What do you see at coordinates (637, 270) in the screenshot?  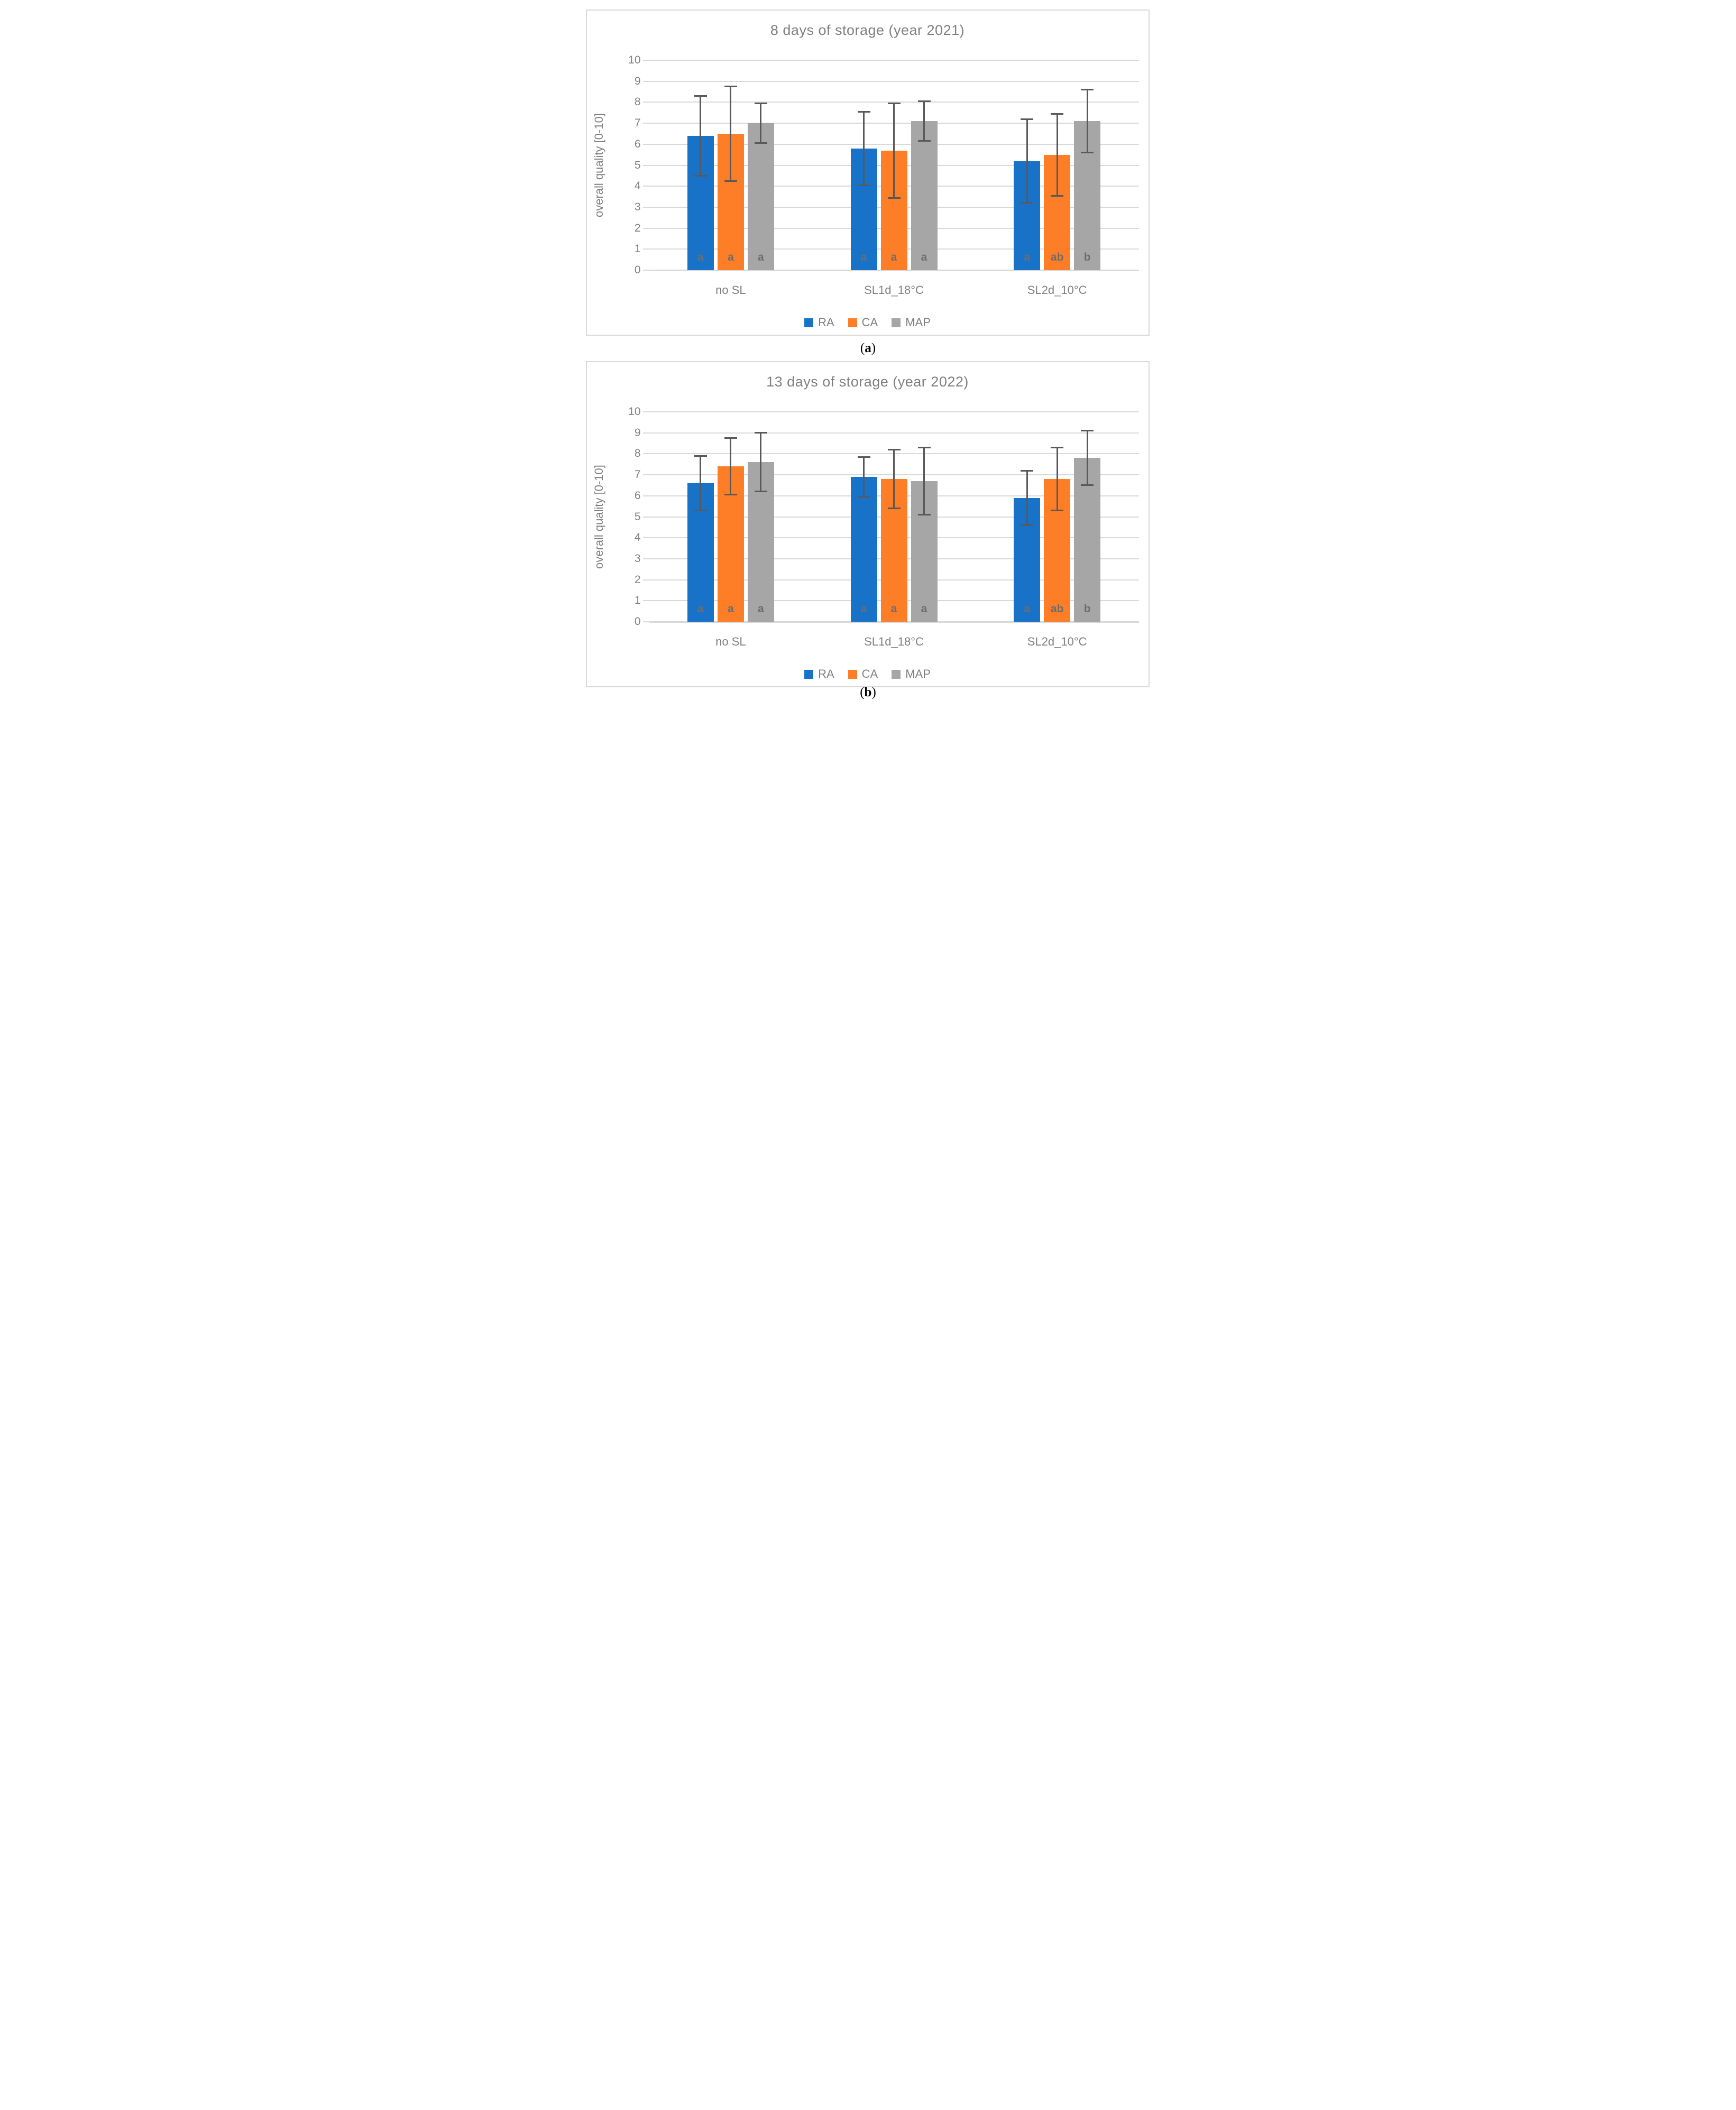 I see `y-tick-label: 0` at bounding box center [637, 270].